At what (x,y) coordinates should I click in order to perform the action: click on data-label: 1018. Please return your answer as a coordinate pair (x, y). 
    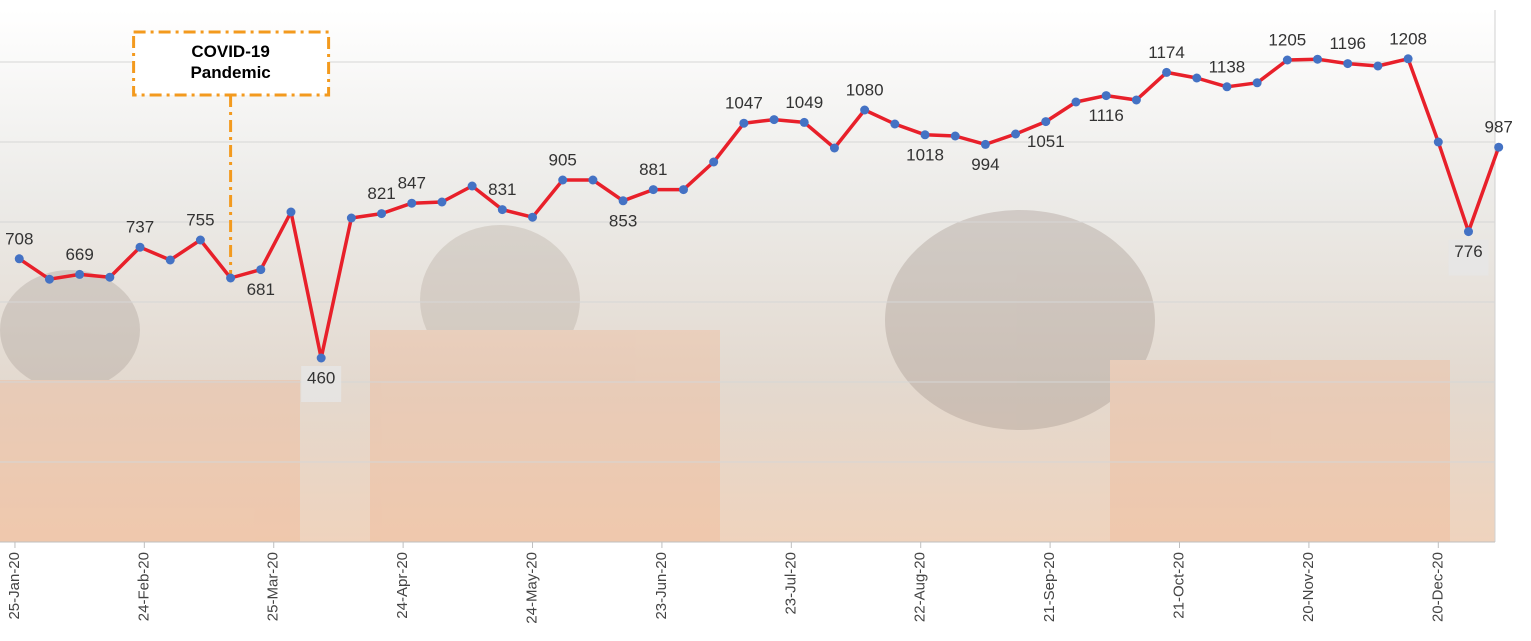
    Looking at the image, I should click on (925, 154).